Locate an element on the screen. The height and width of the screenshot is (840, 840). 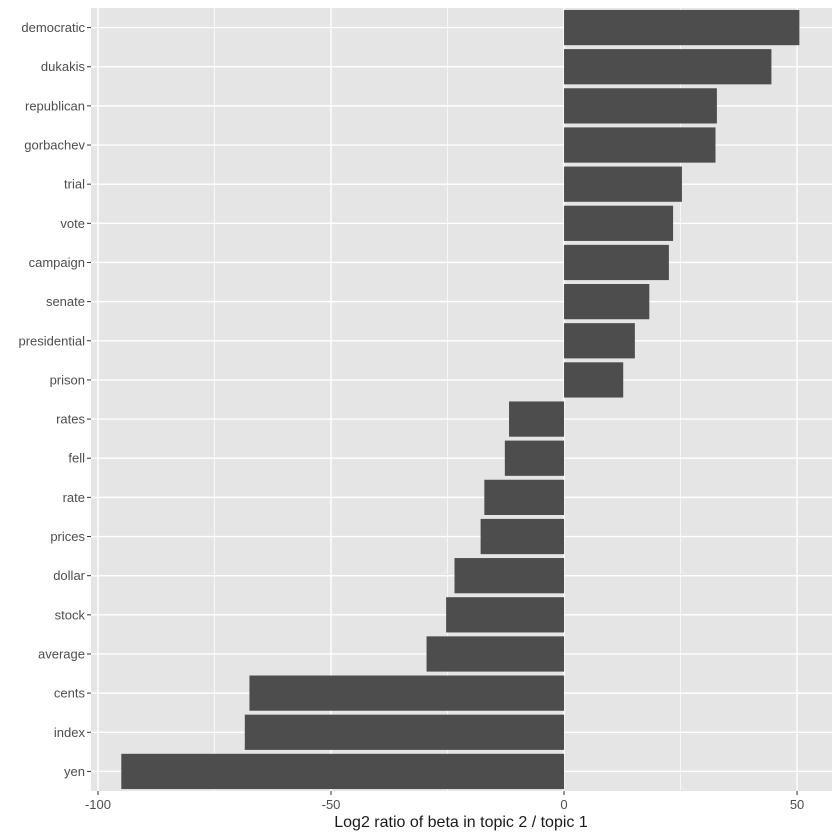
bar-dollar is located at coordinates (509, 576).